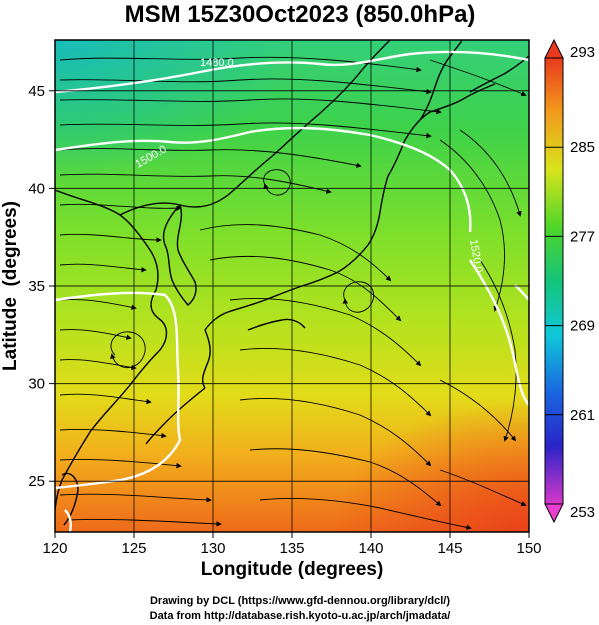 This screenshot has width=599, height=625. What do you see at coordinates (582, 52) in the screenshot?
I see `colorbar-tick-label: 293` at bounding box center [582, 52].